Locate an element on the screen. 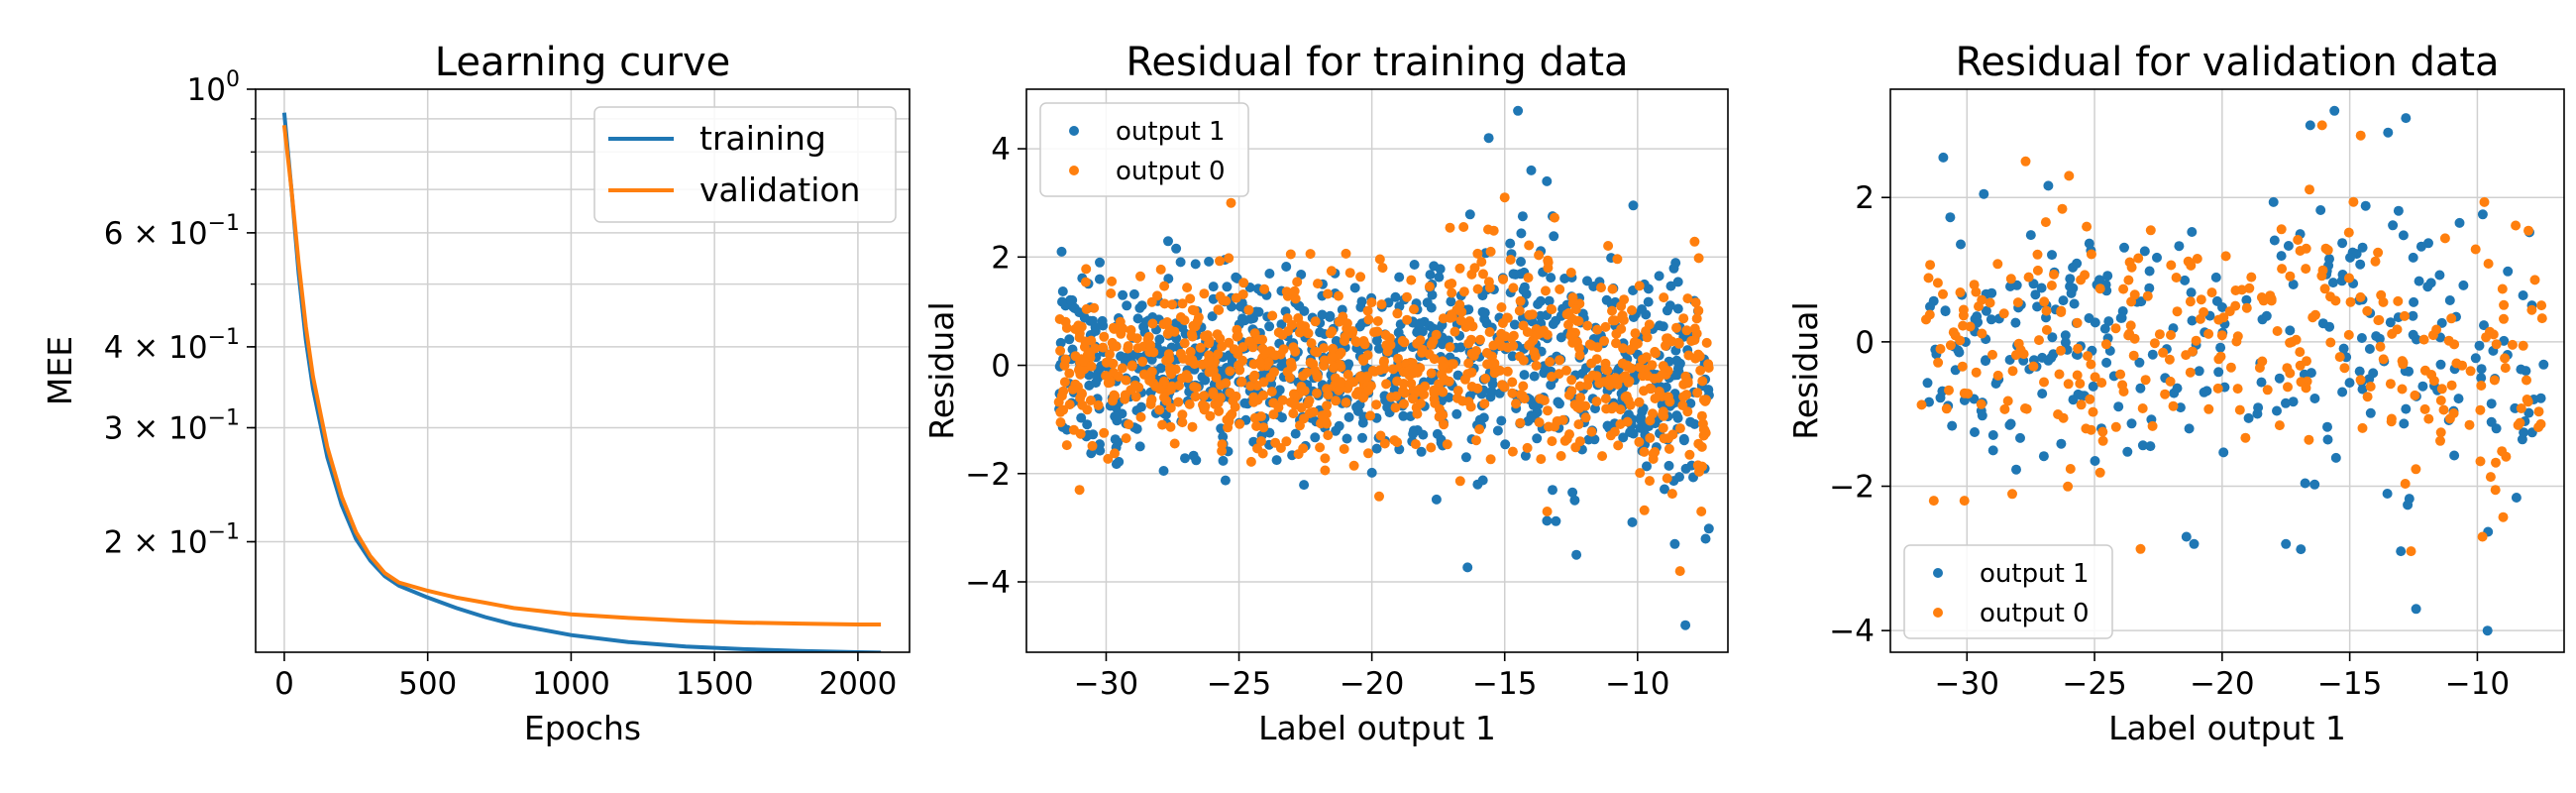 This screenshot has height=793, width=2576. legend-swatch is located at coordinates (1074, 170).